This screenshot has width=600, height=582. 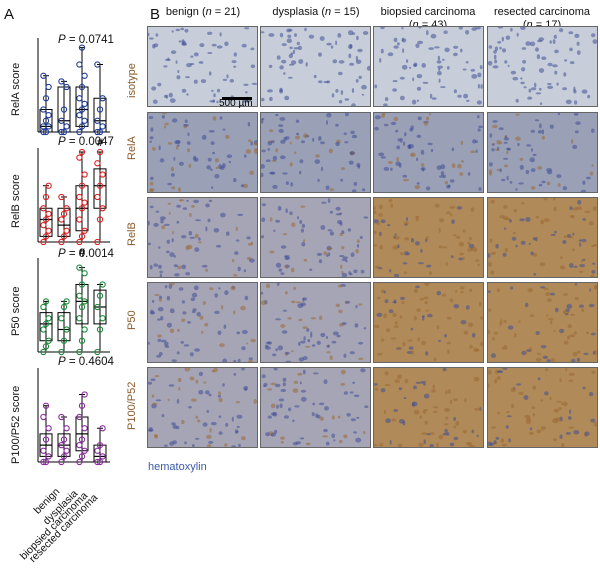 I want to click on micrograph-rela-benign, so click(x=202, y=152).